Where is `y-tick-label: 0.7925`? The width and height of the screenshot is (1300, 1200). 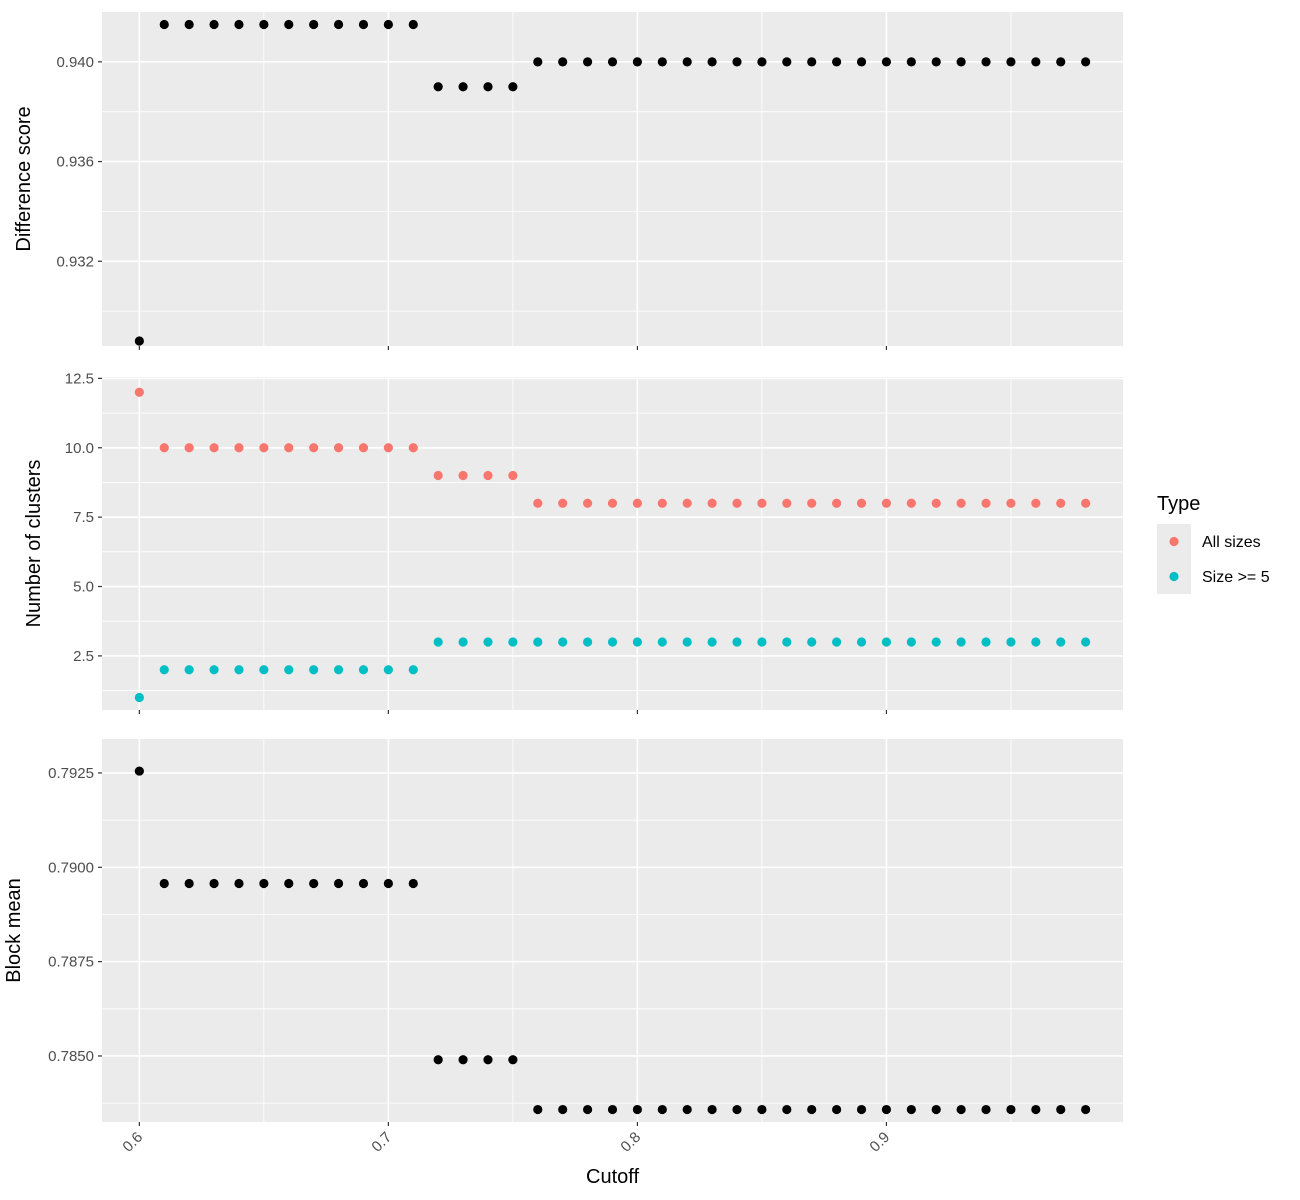
y-tick-label: 0.7925 is located at coordinates (71, 773).